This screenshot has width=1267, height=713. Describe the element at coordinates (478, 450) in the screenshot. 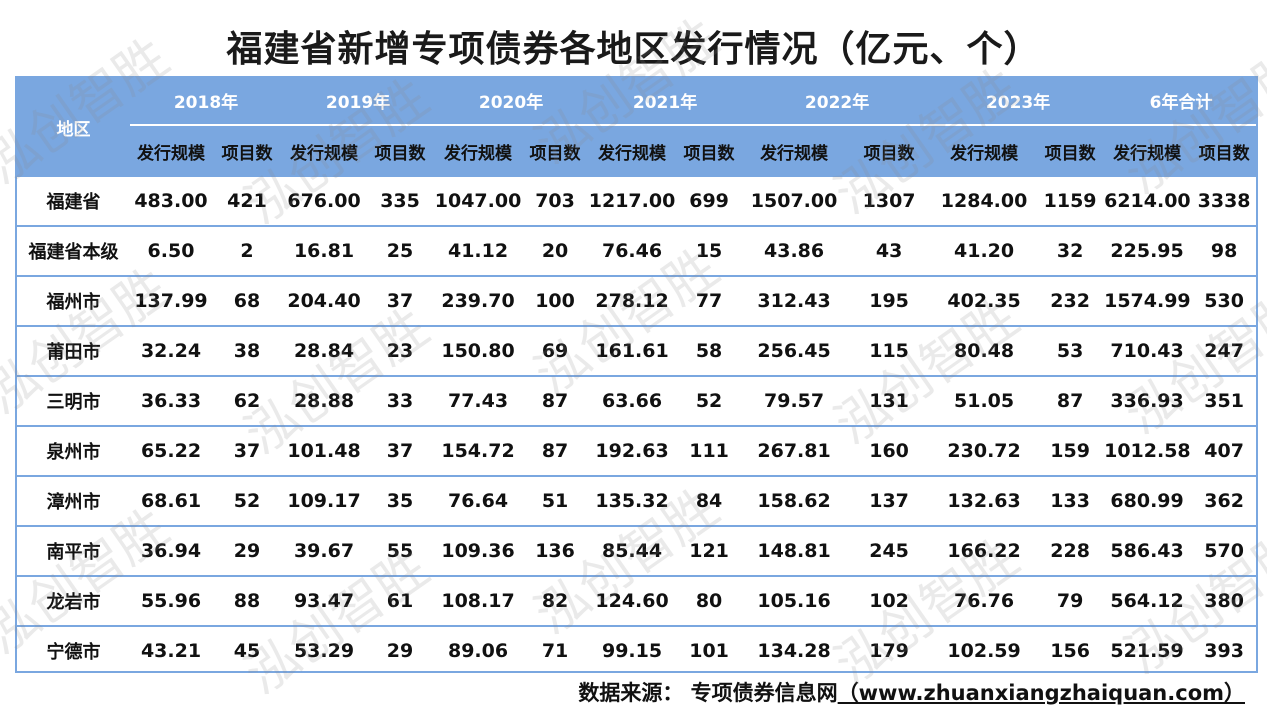

I see `amount-cell: 154.72` at that location.